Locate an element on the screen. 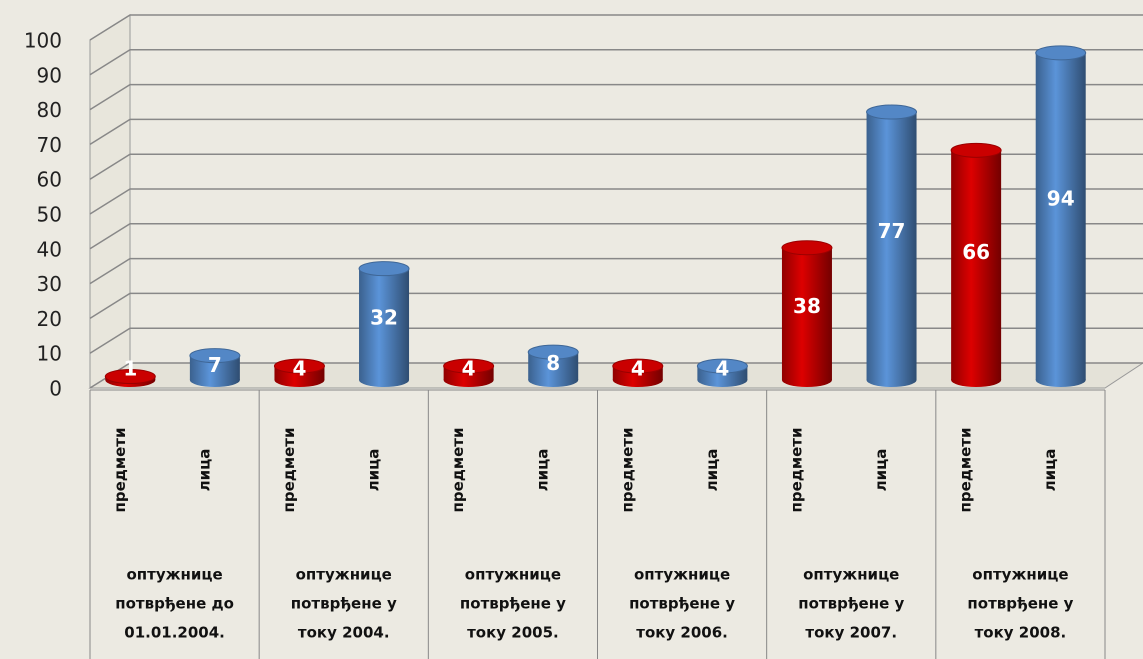 This screenshot has height=659, width=1143. y-tick-label: 80 is located at coordinates (49, 110).